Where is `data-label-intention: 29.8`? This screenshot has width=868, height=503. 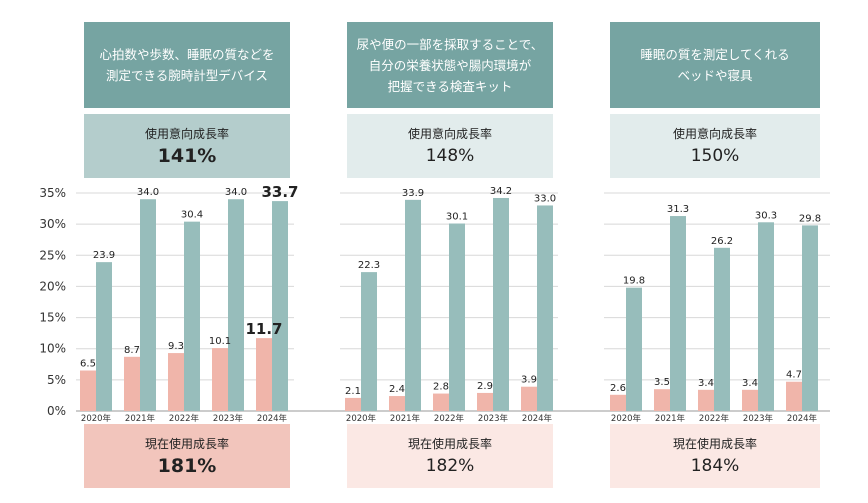 data-label-intention: 29.8 is located at coordinates (810, 218).